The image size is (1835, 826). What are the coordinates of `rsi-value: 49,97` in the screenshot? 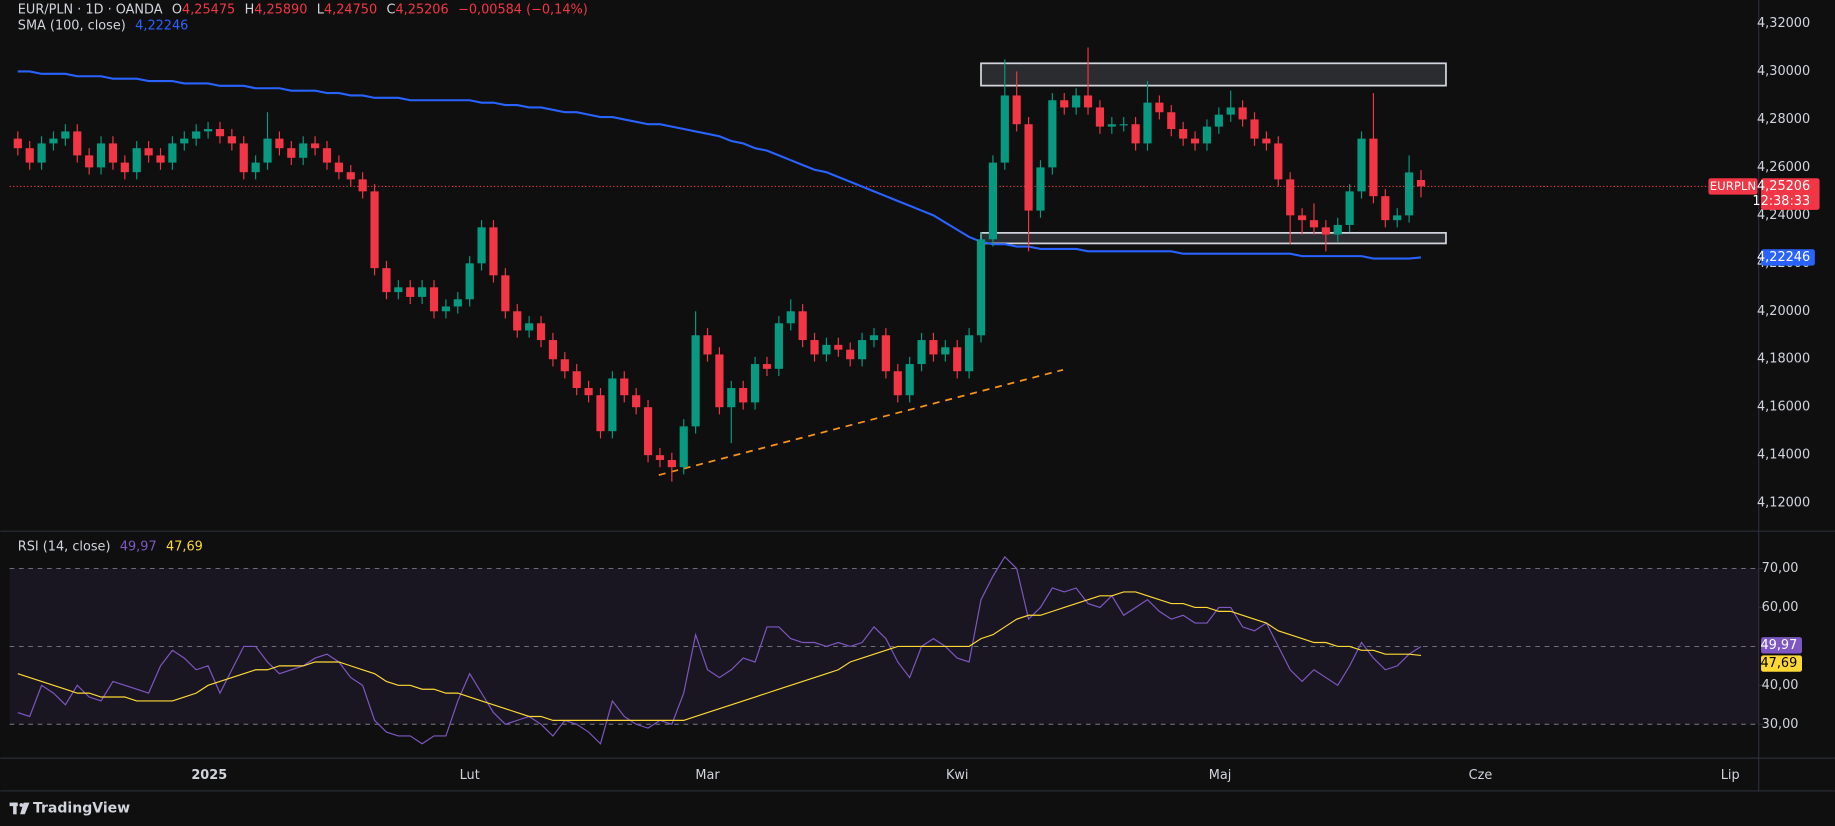 It's located at (138, 546).